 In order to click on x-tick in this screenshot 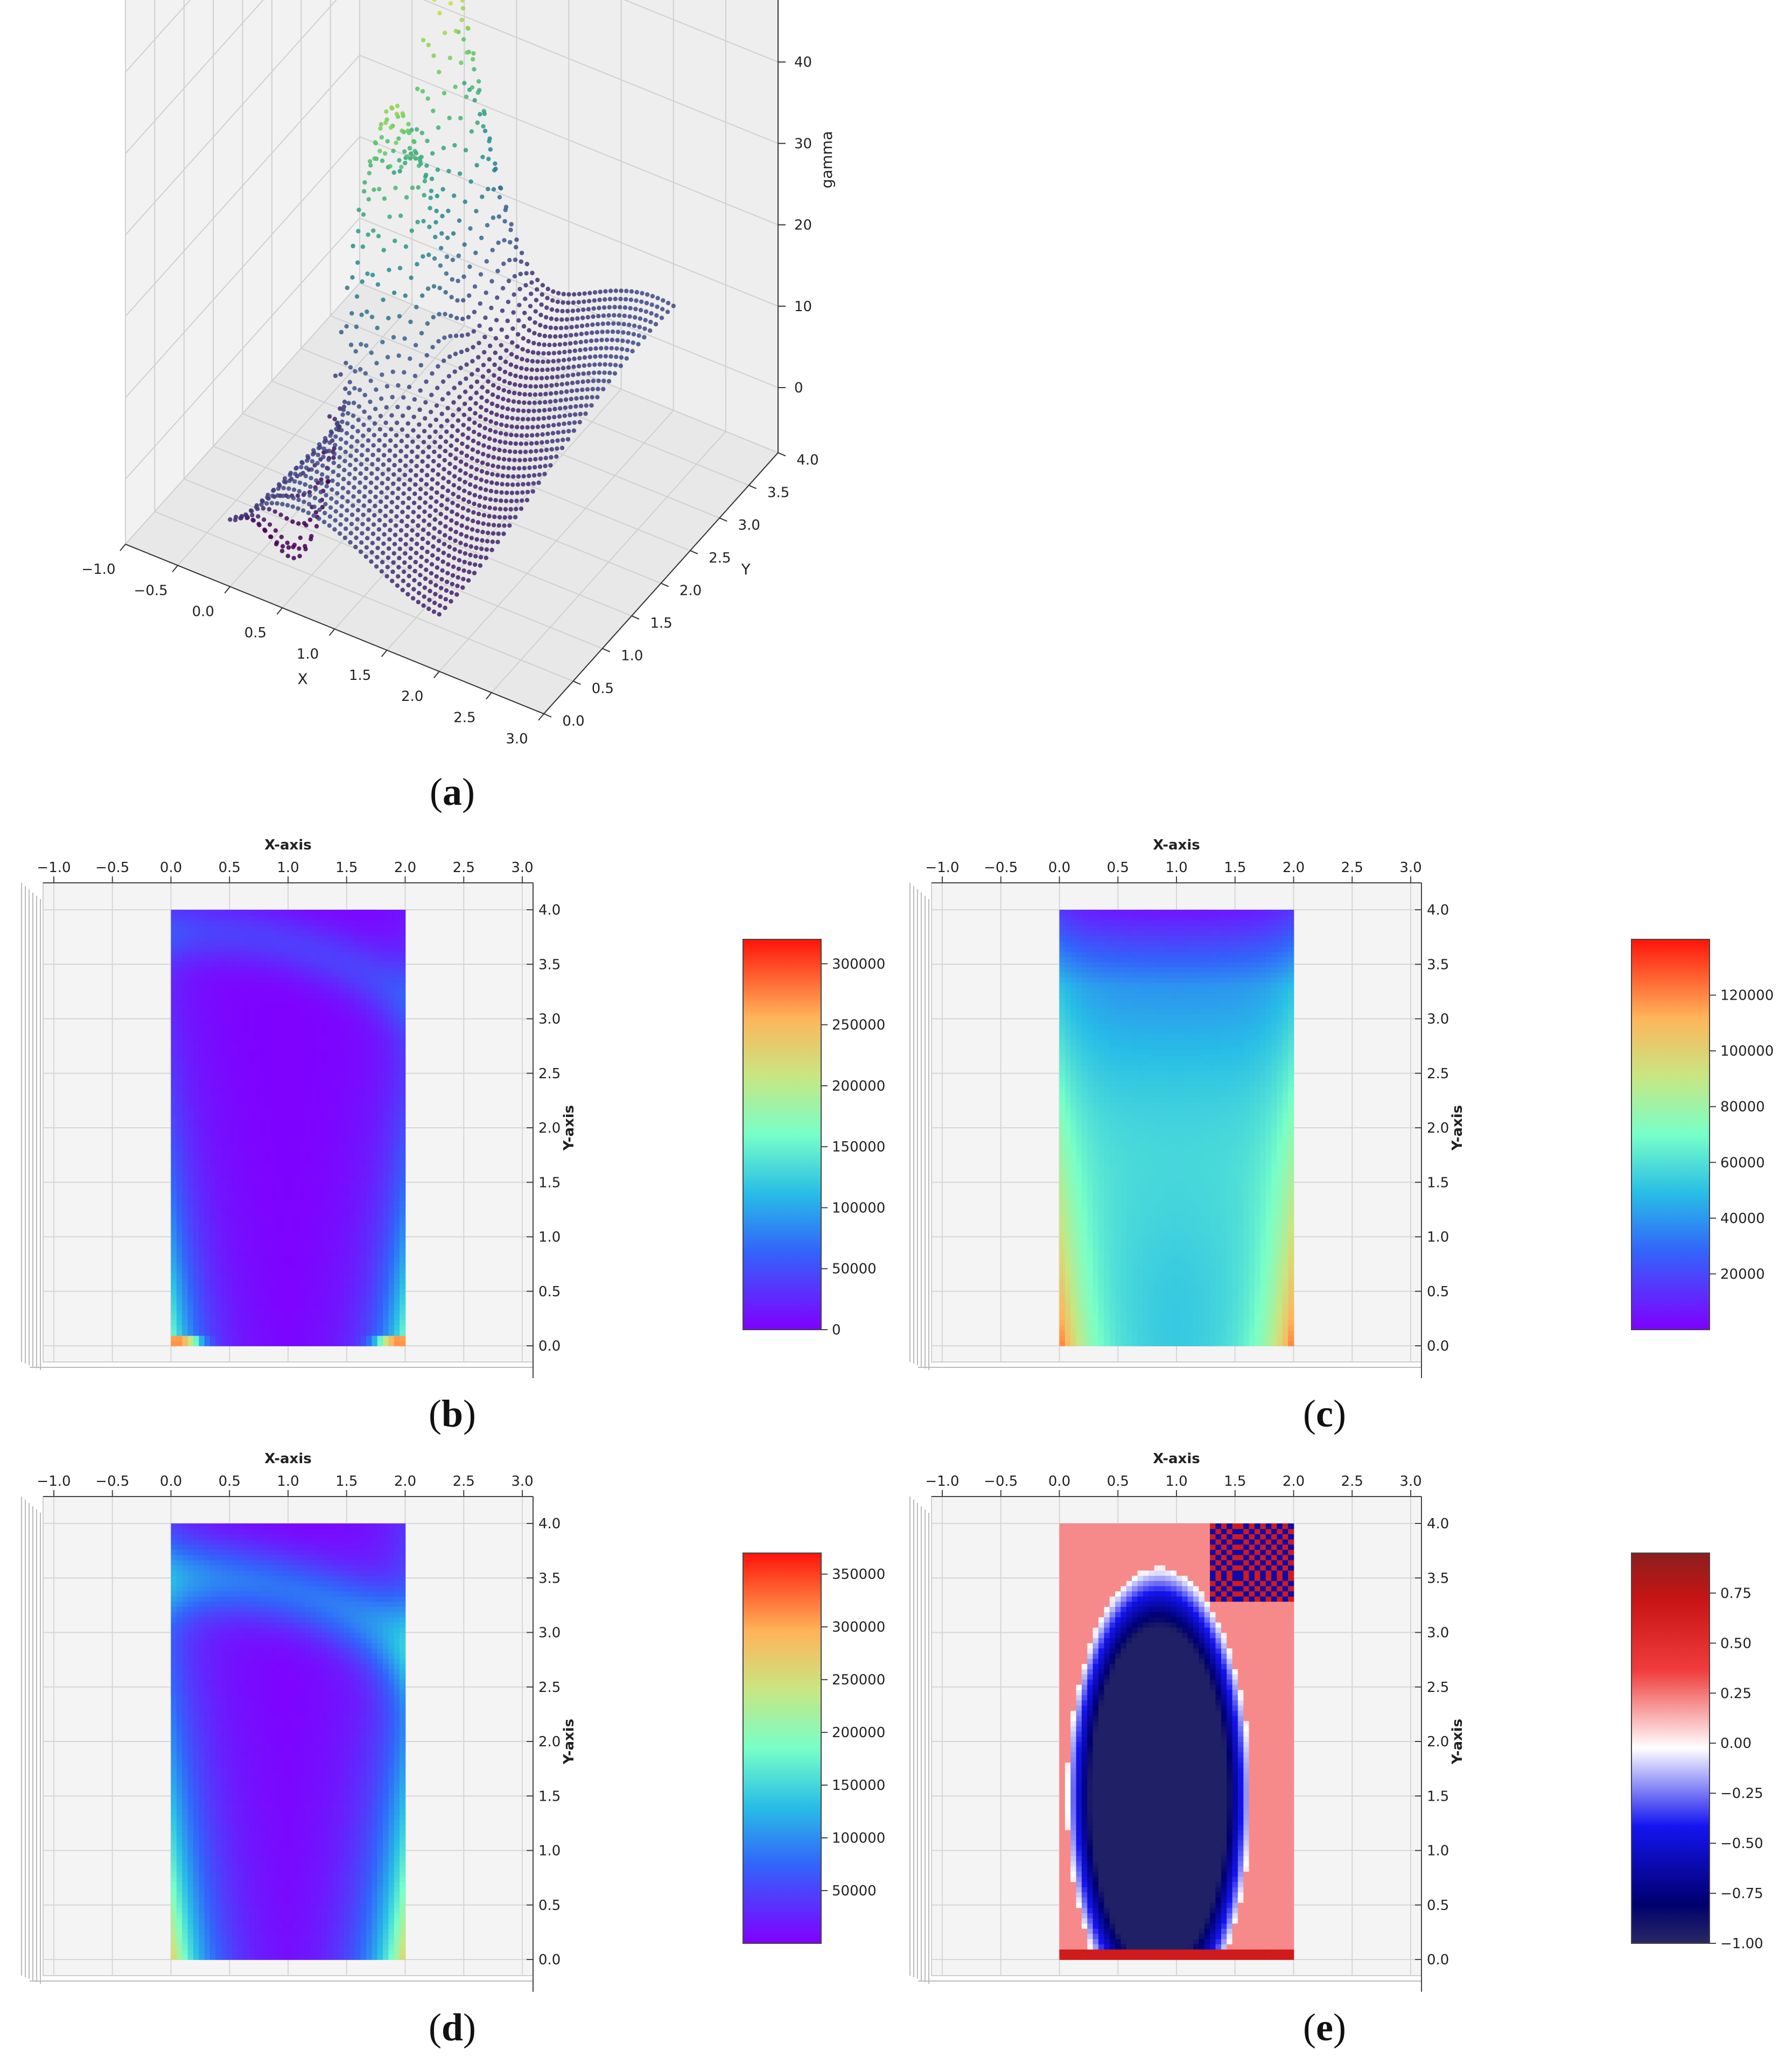, I will do `click(280, 611)`.